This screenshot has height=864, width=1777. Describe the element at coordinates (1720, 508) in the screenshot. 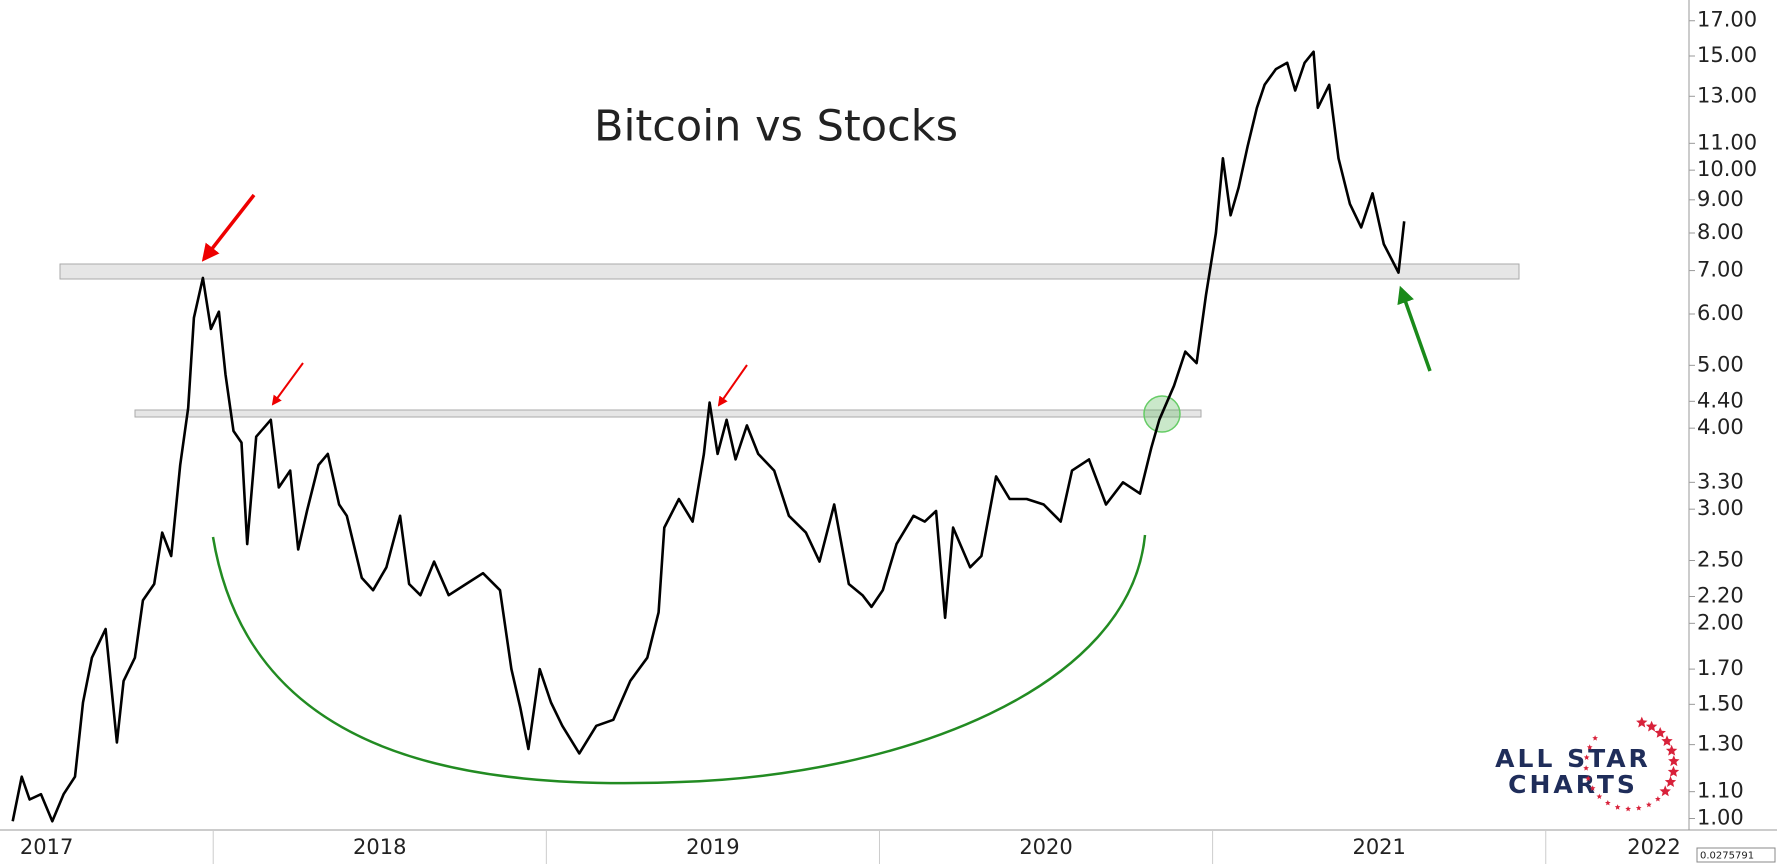

I see `y-tick-label: 3.00` at that location.